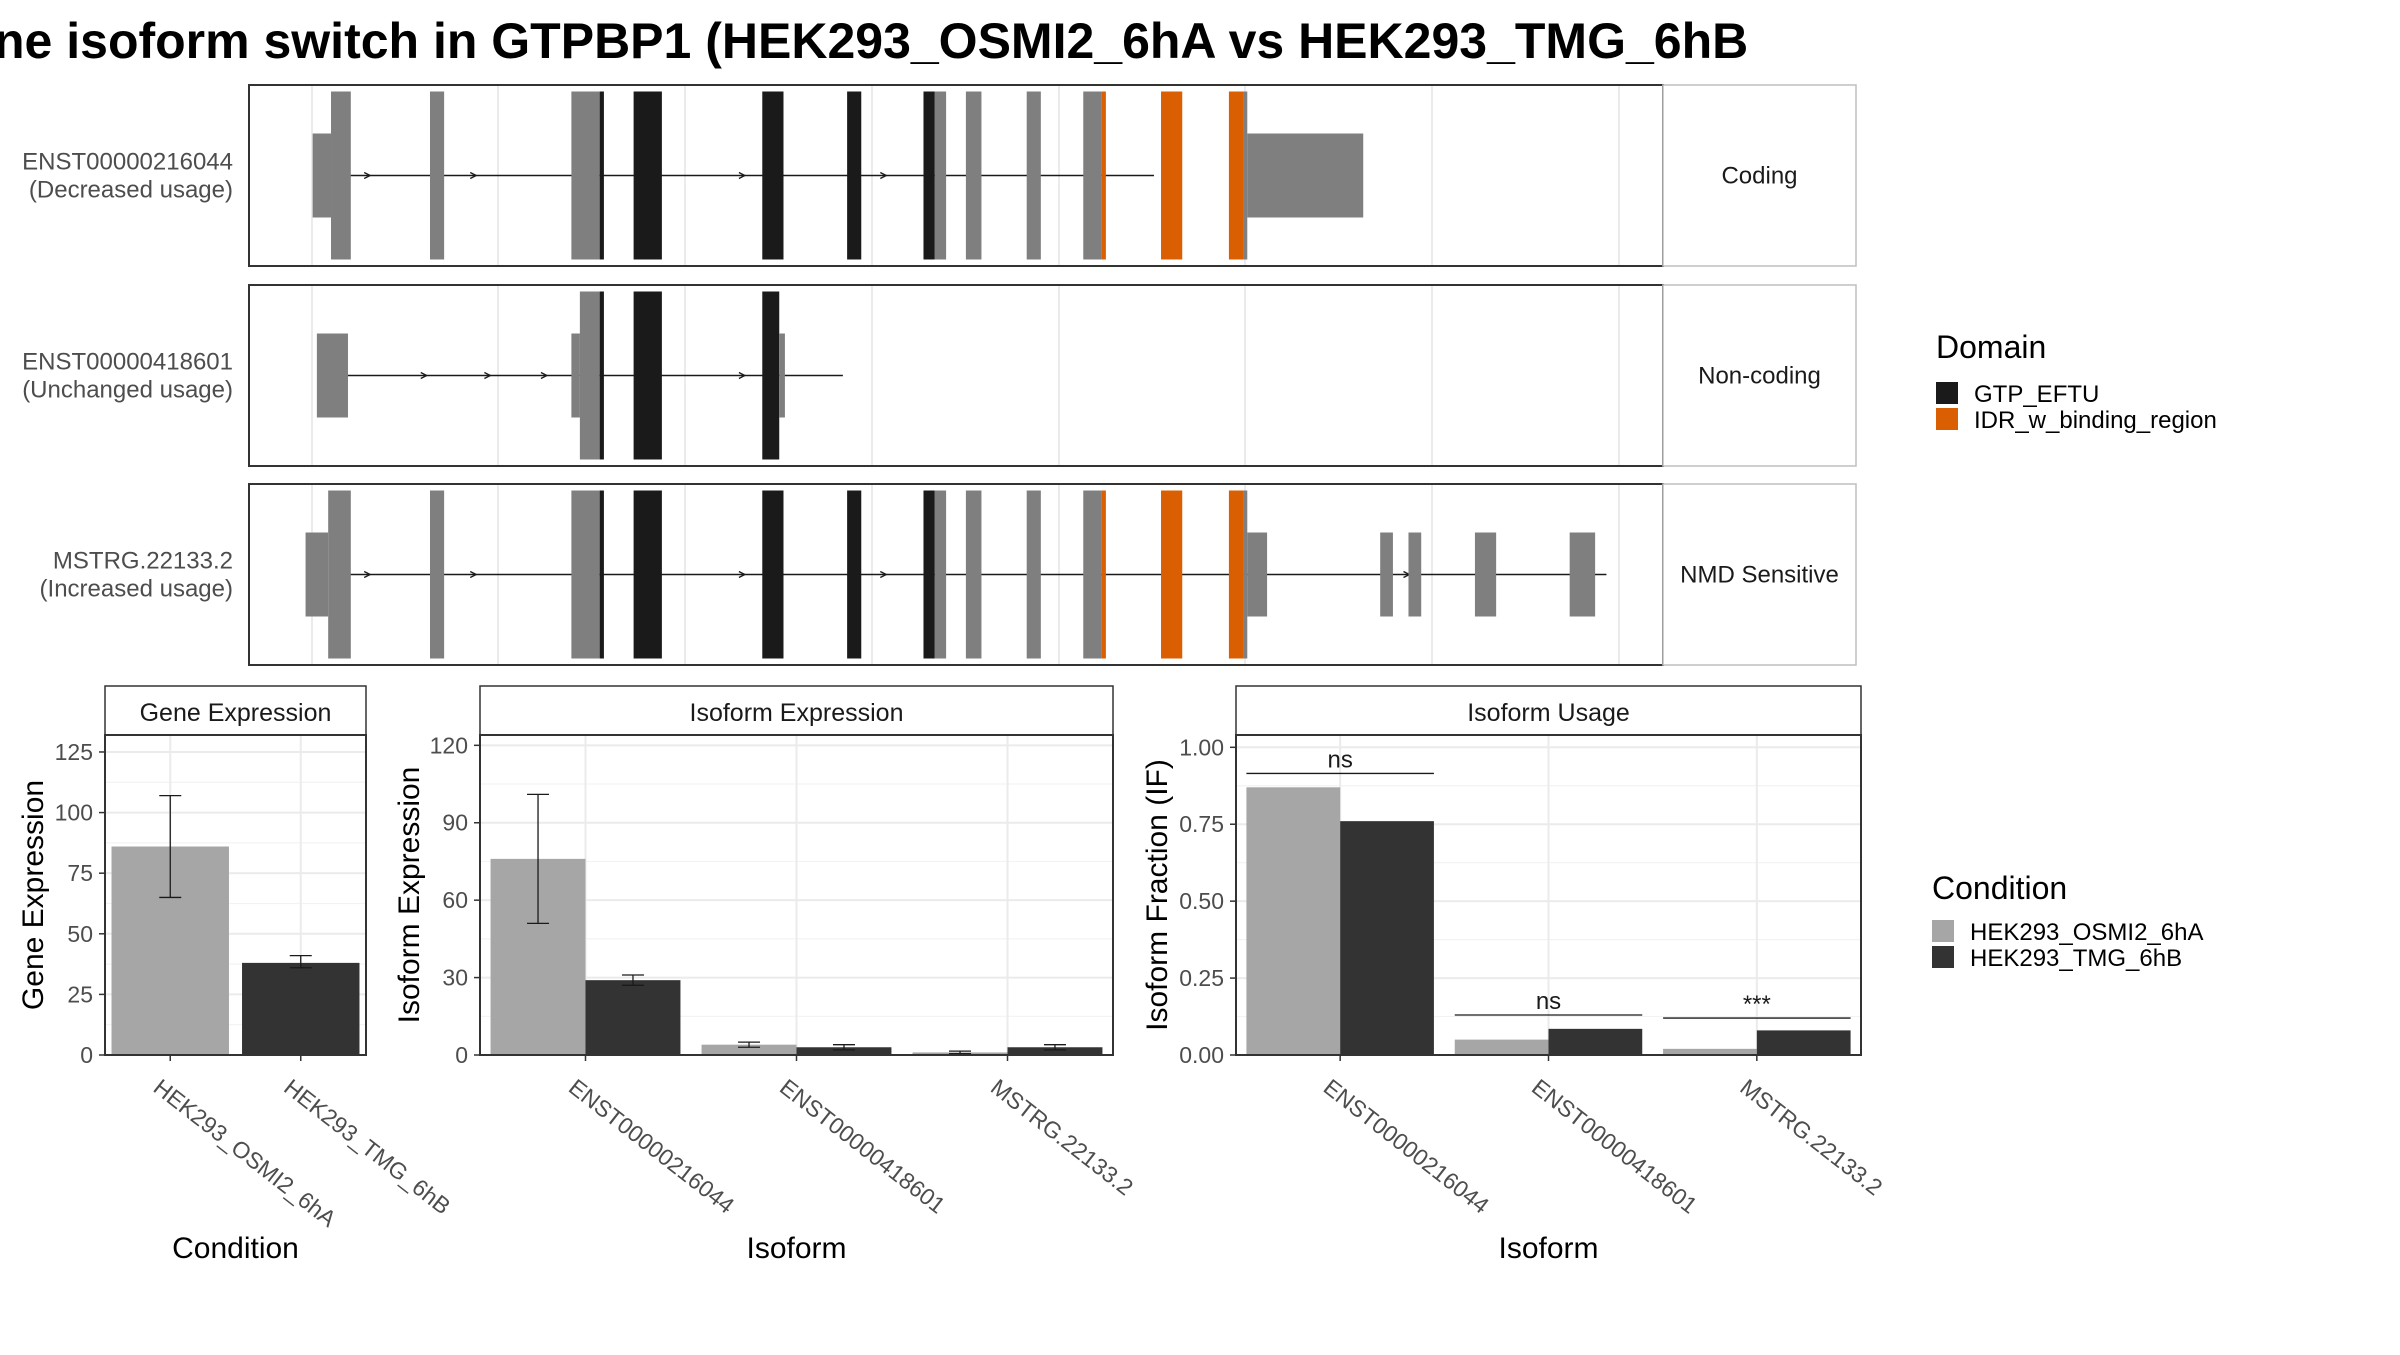 The height and width of the screenshot is (1355, 2400). What do you see at coordinates (136, 589) in the screenshot?
I see `transcript-usage-label: (Increased usage)` at bounding box center [136, 589].